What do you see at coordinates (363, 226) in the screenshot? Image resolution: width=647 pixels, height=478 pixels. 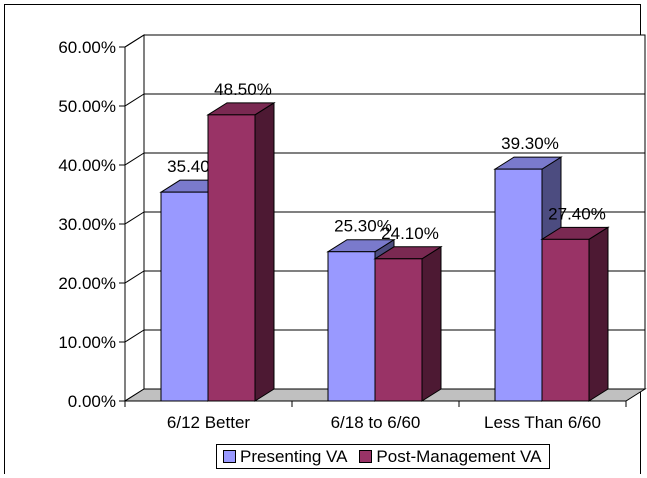 I see `data-label: 25.30%` at bounding box center [363, 226].